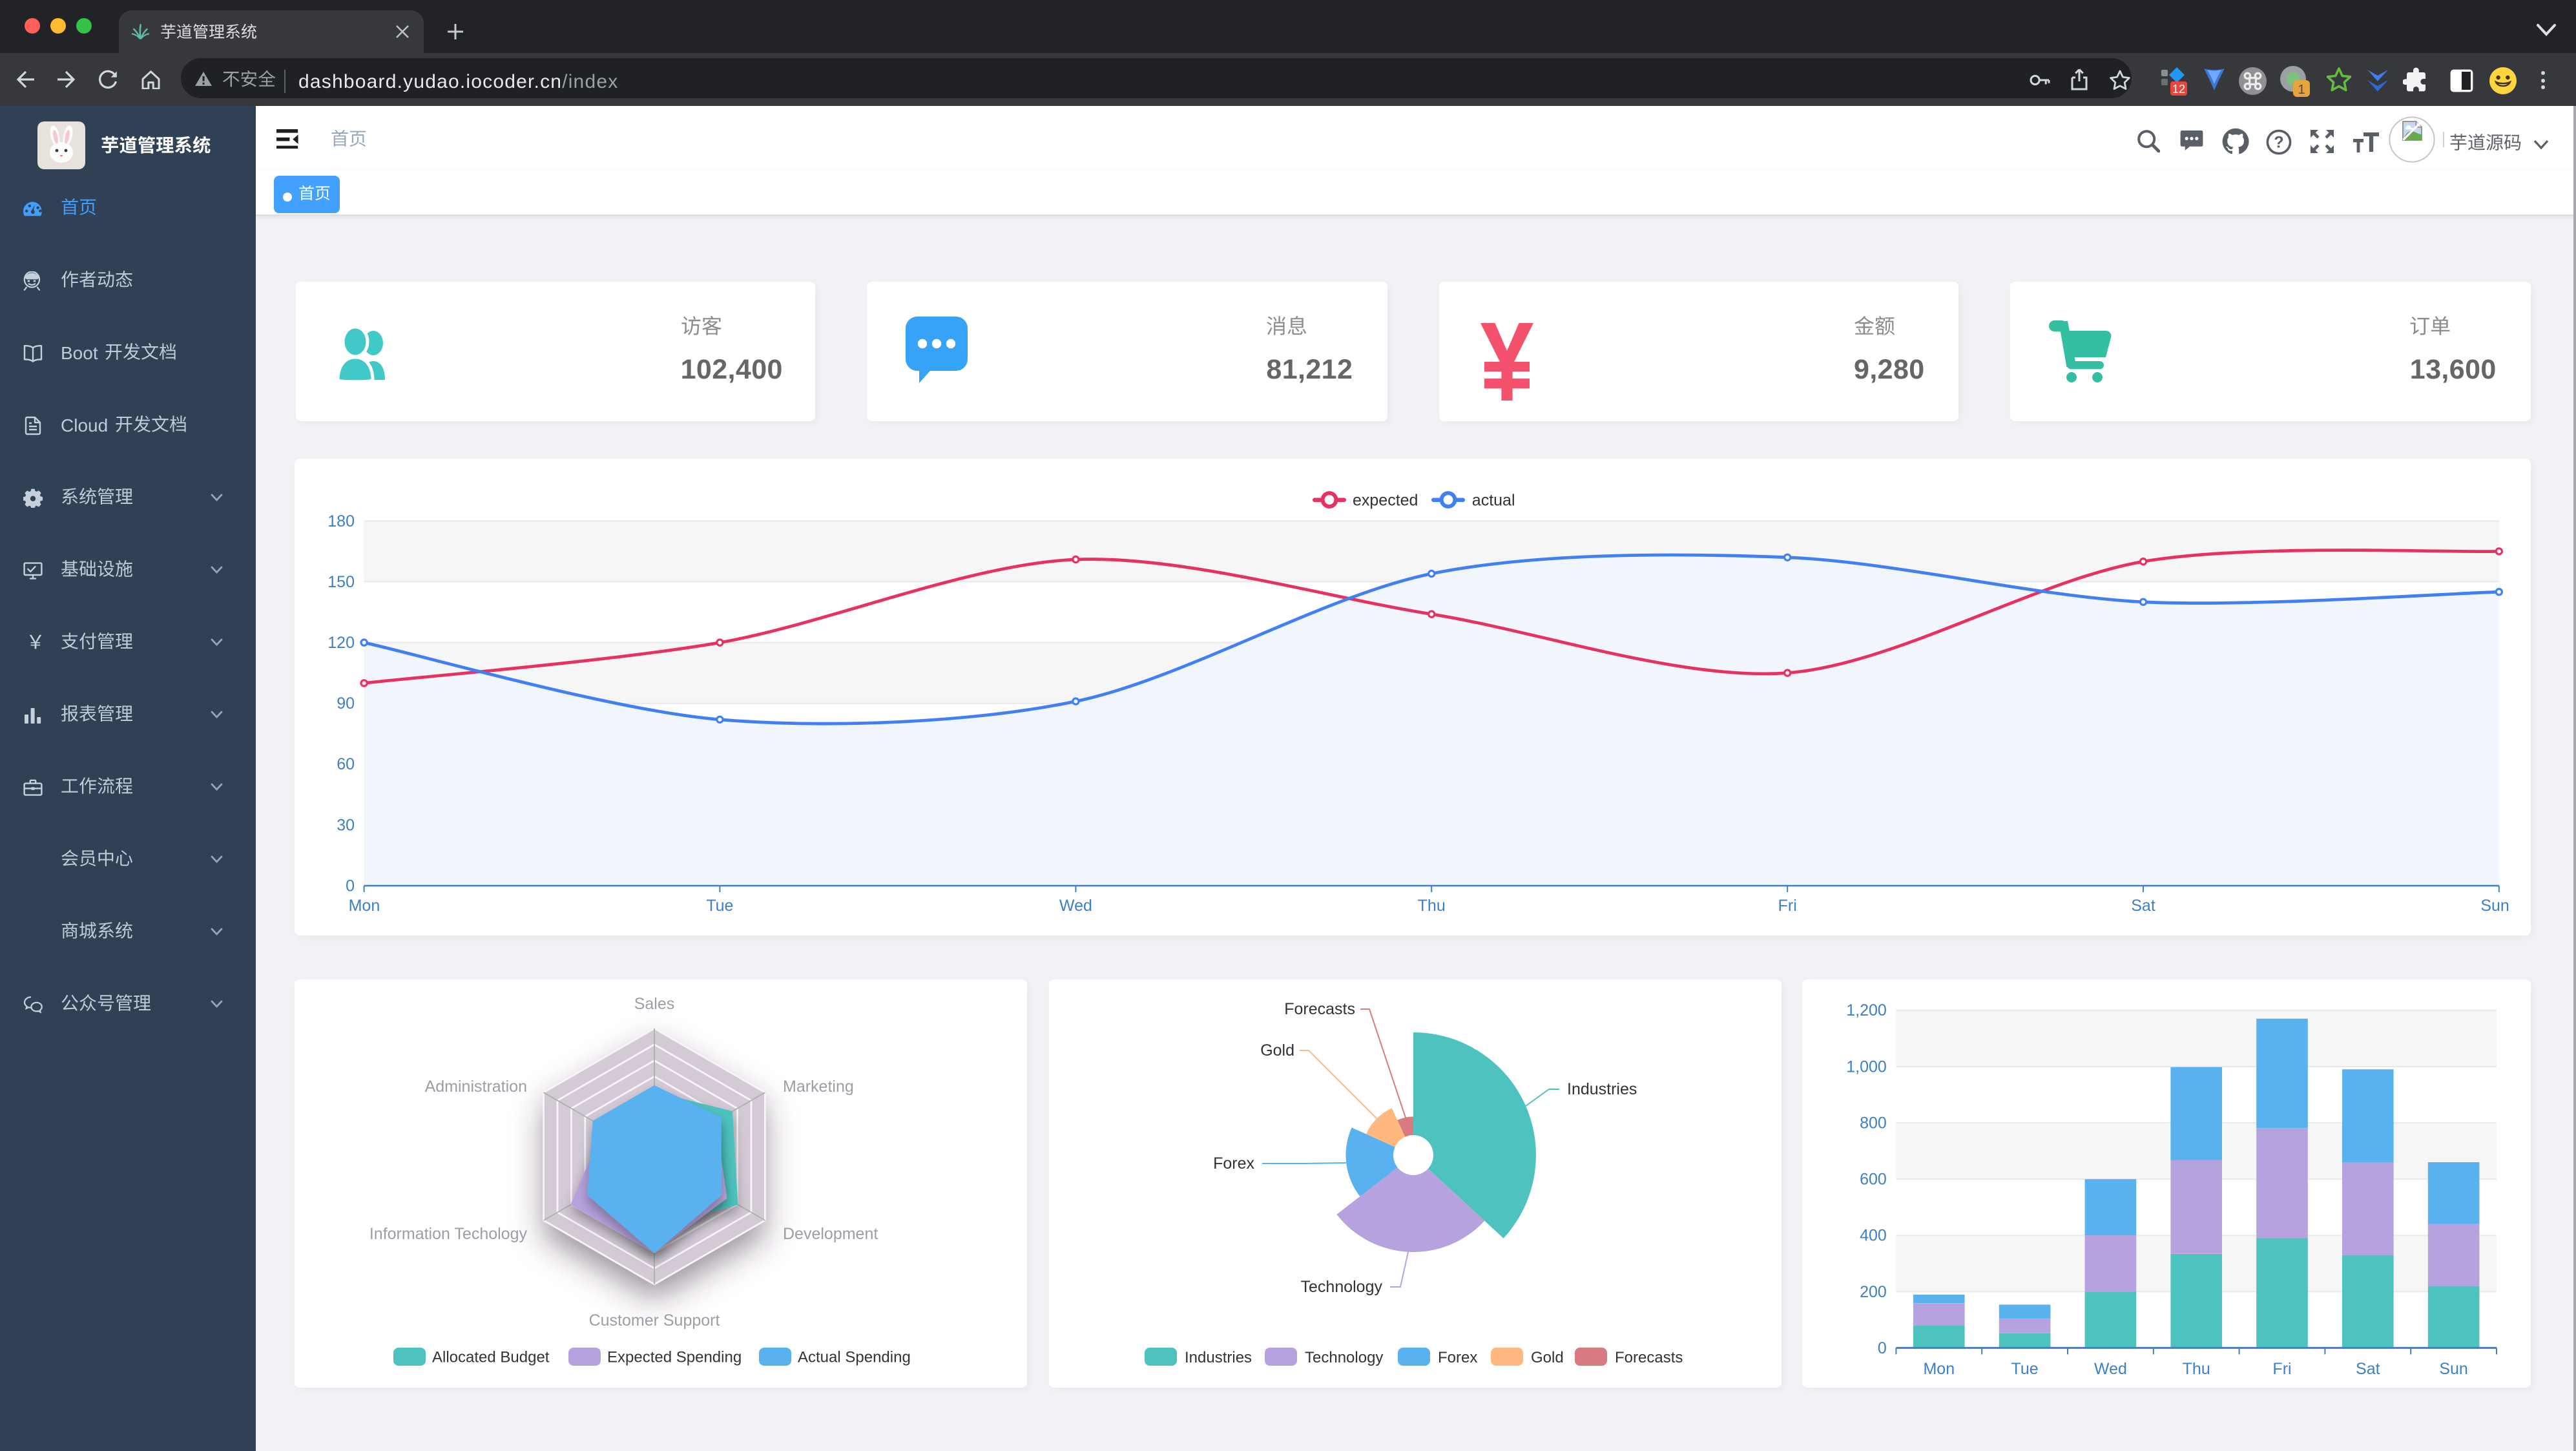  I want to click on svg-text: Administration, so click(476, 1087).